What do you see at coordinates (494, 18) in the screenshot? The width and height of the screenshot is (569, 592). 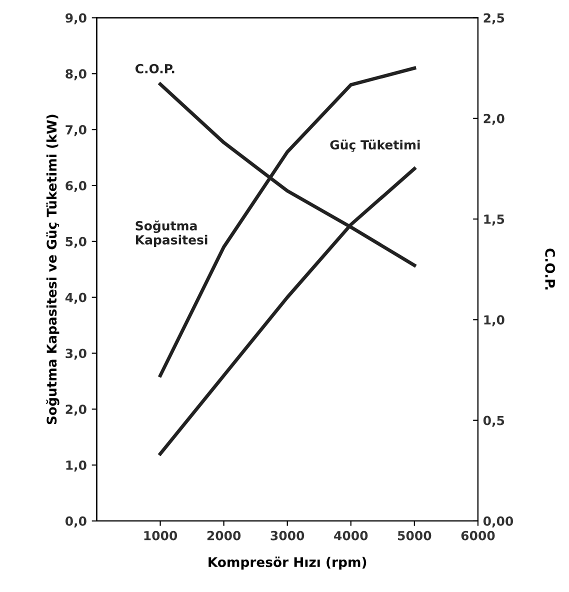 I see `y2-tick-label: 2,5` at bounding box center [494, 18].